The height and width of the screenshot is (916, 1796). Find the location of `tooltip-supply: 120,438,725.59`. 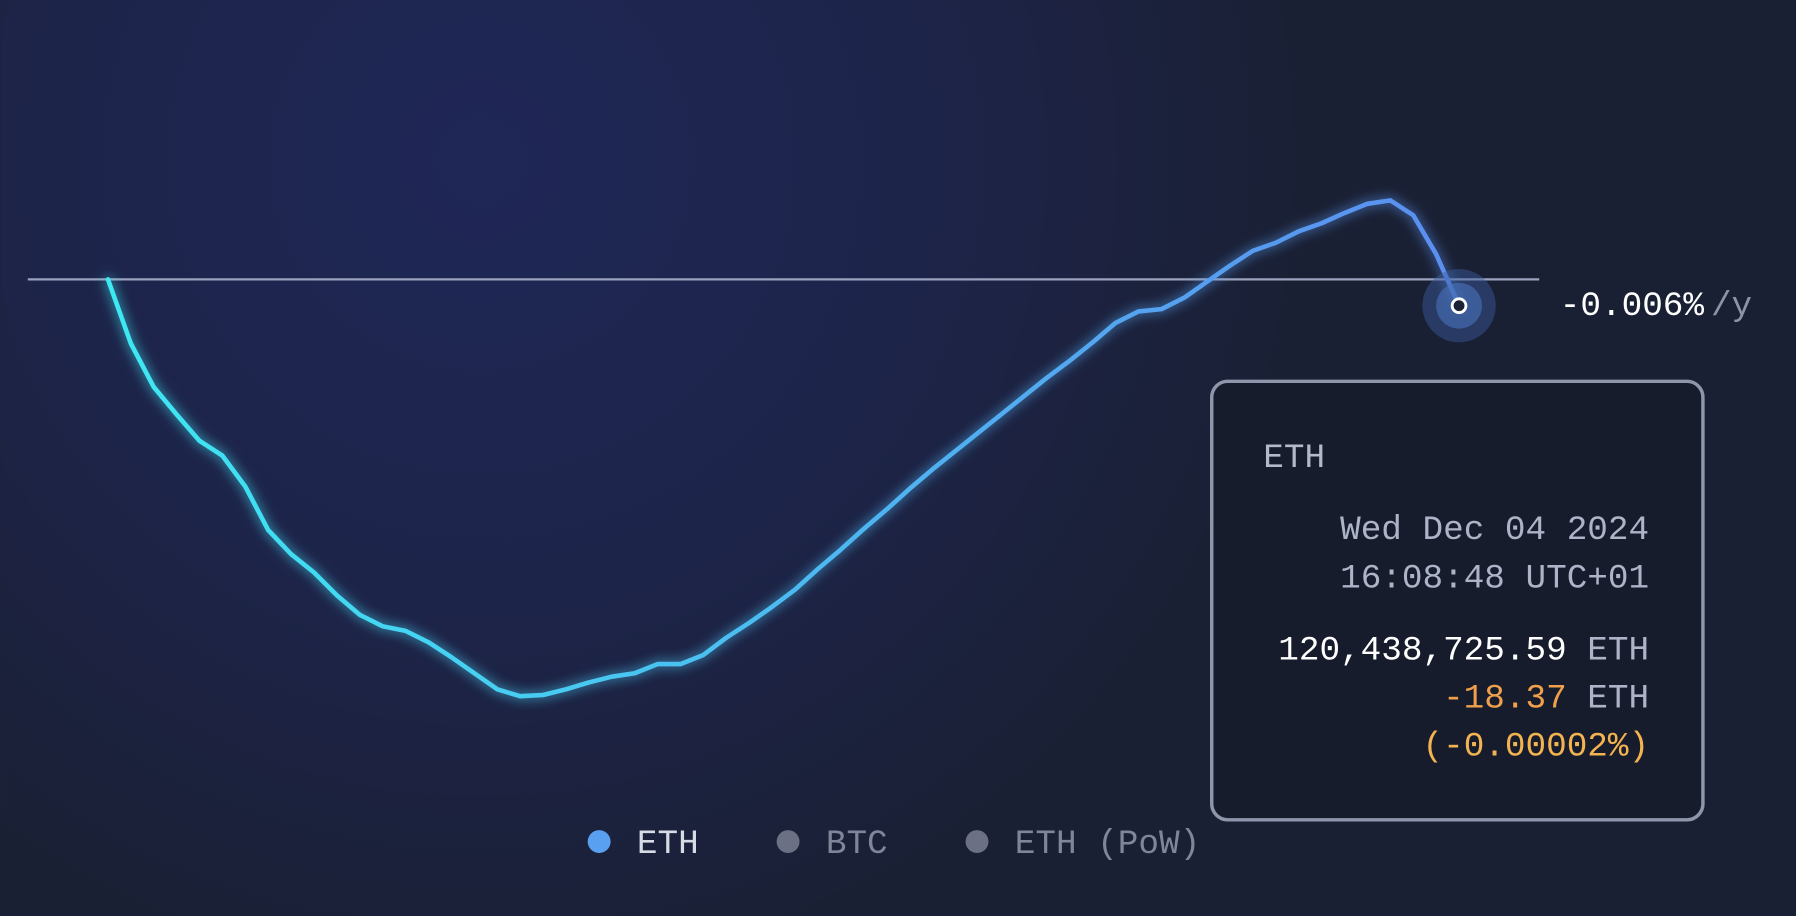

tooltip-supply: 120,438,725.59 is located at coordinates (1422, 650).